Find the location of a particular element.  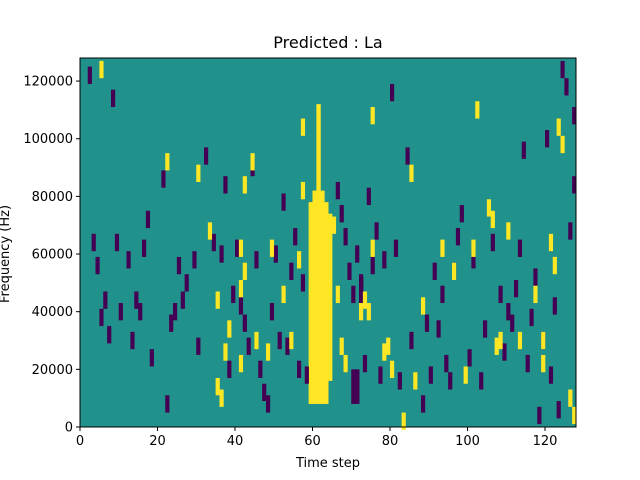

x-tick-label: 0 is located at coordinates (80, 441).